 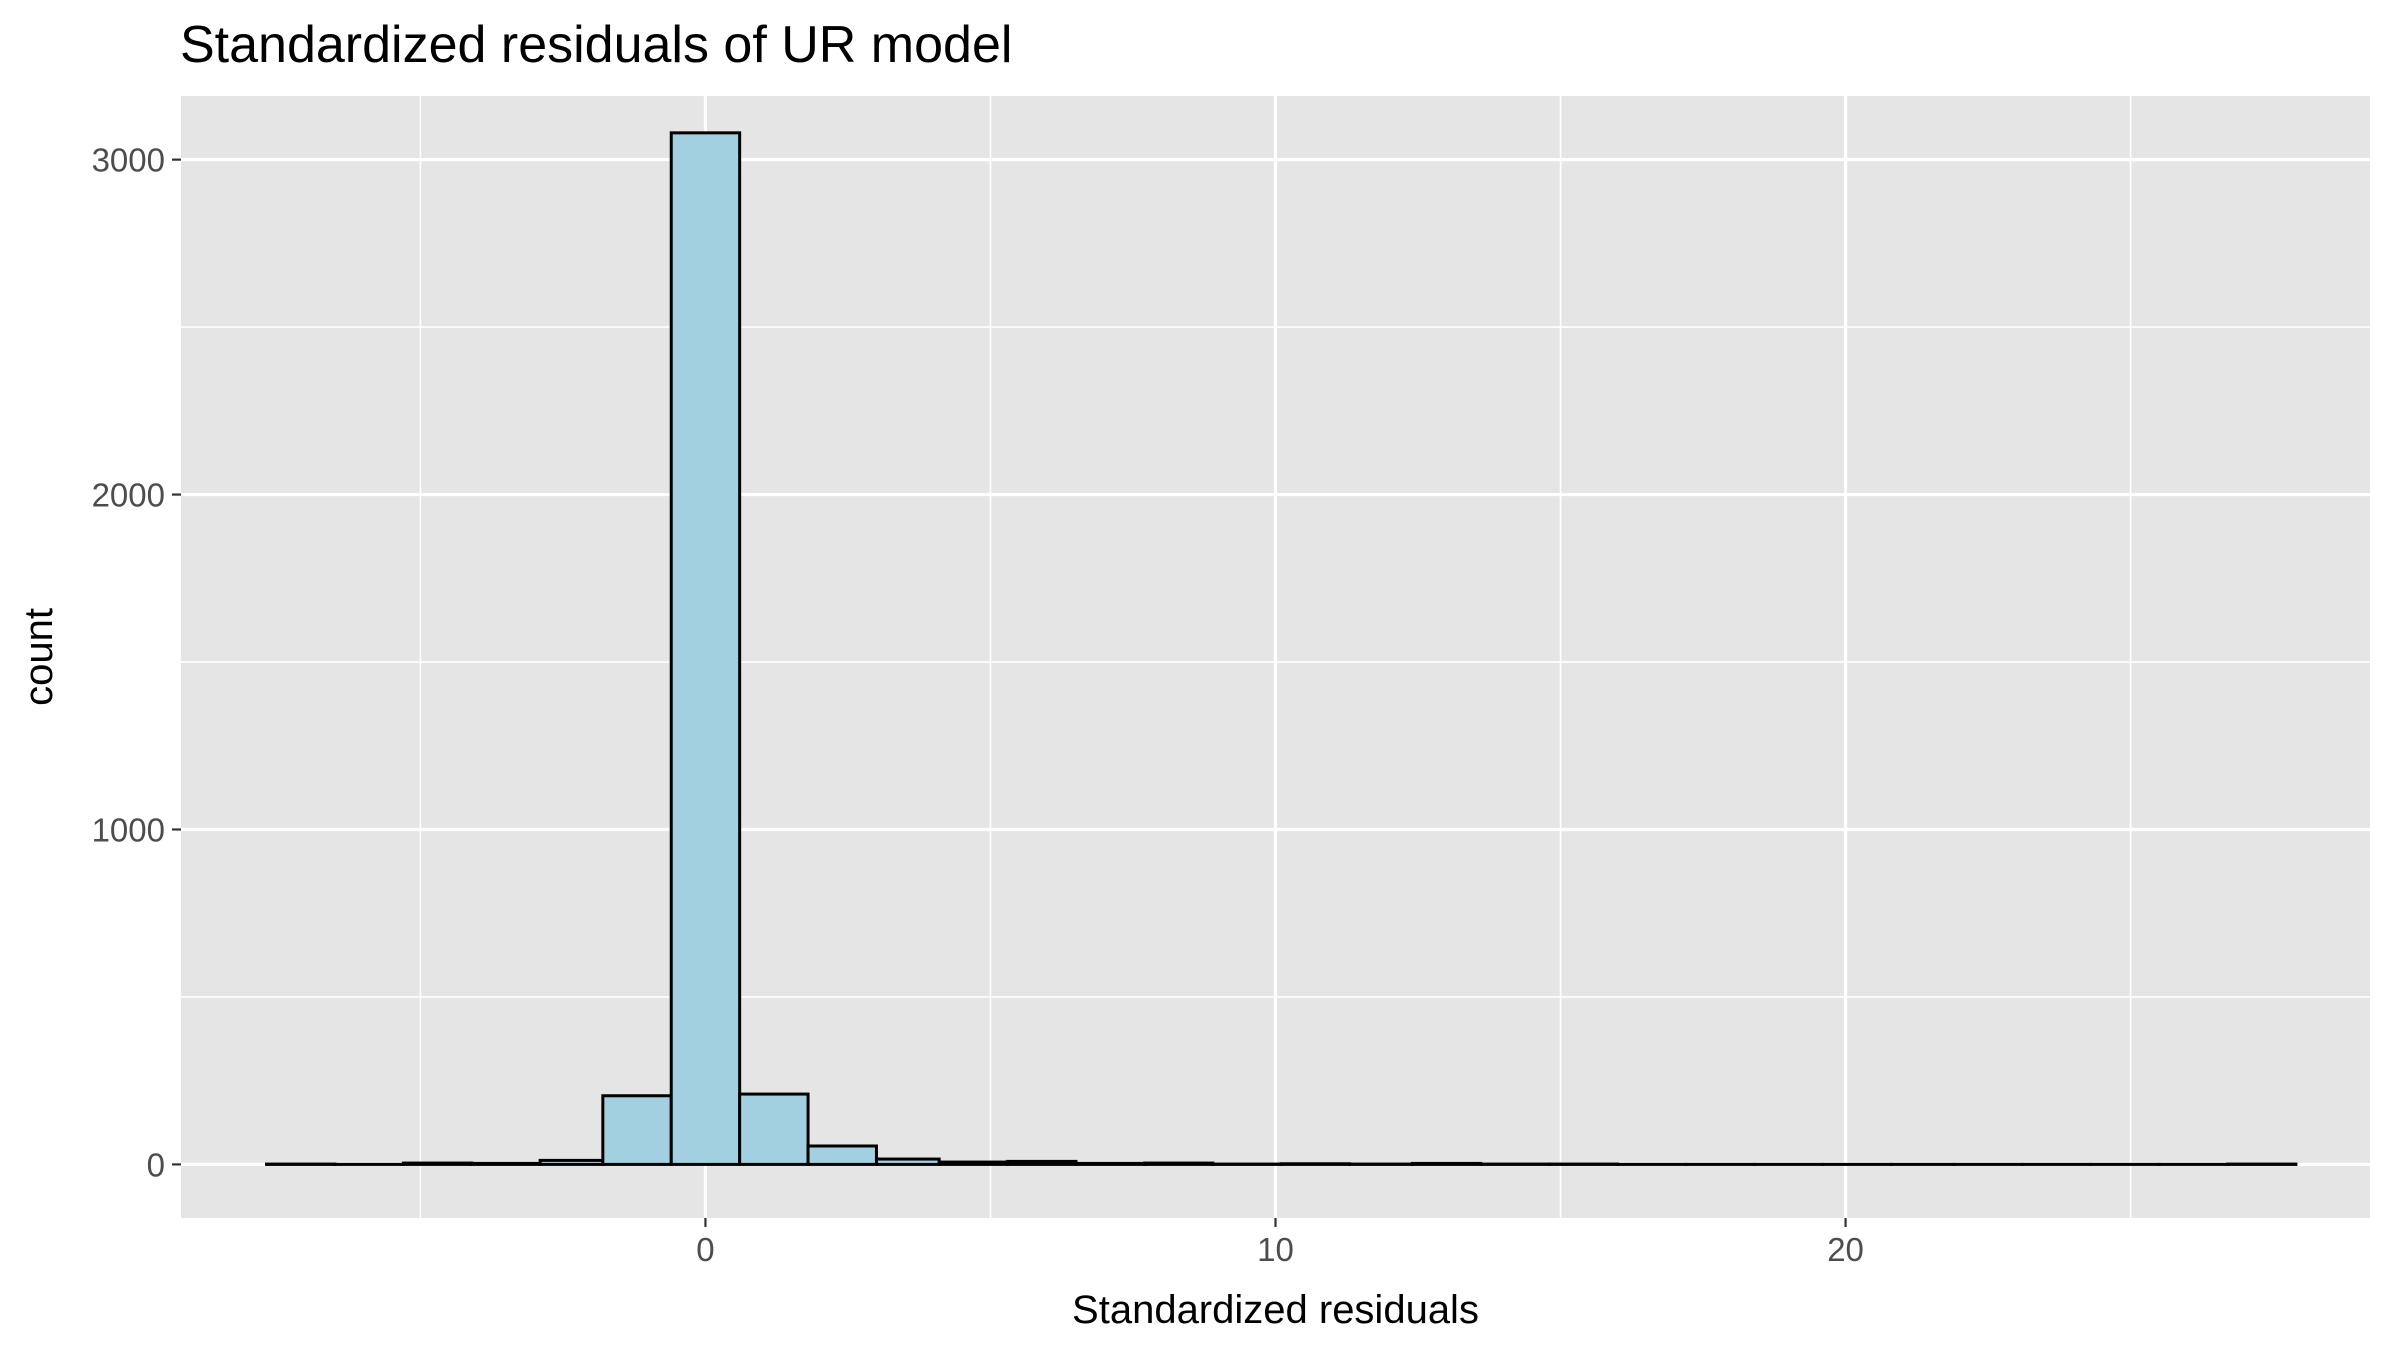 I want to click on x-tick-label: 10, so click(x=1275, y=1249).